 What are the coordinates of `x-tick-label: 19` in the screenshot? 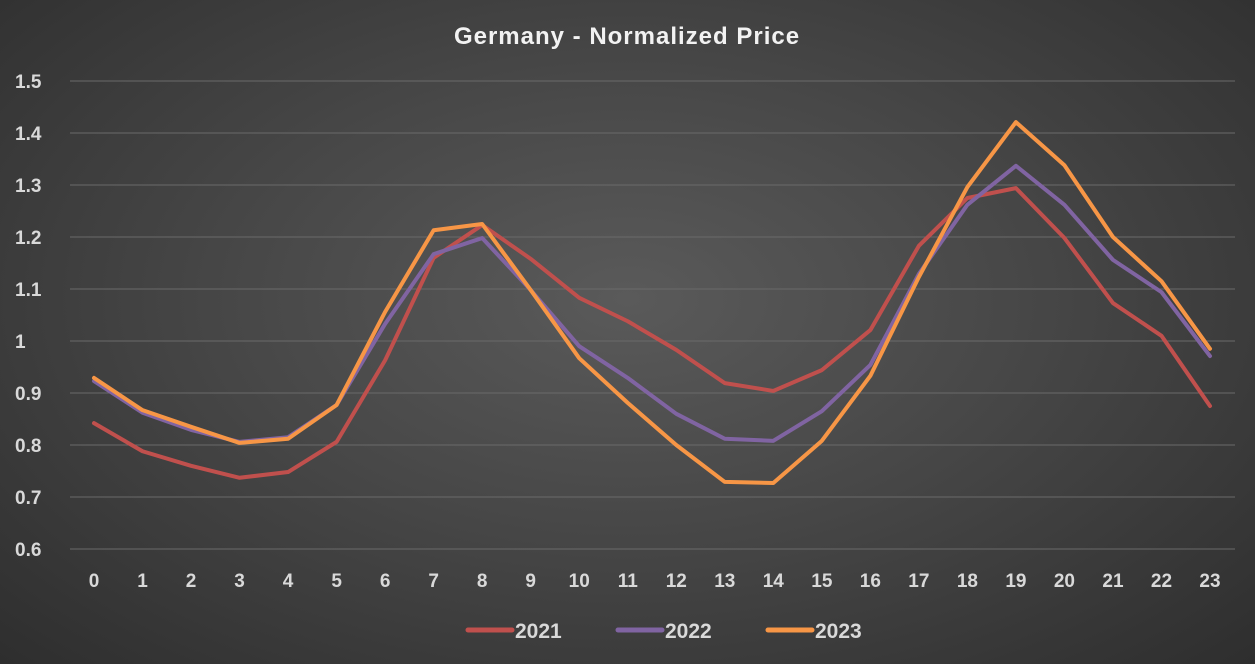 It's located at (1015, 581).